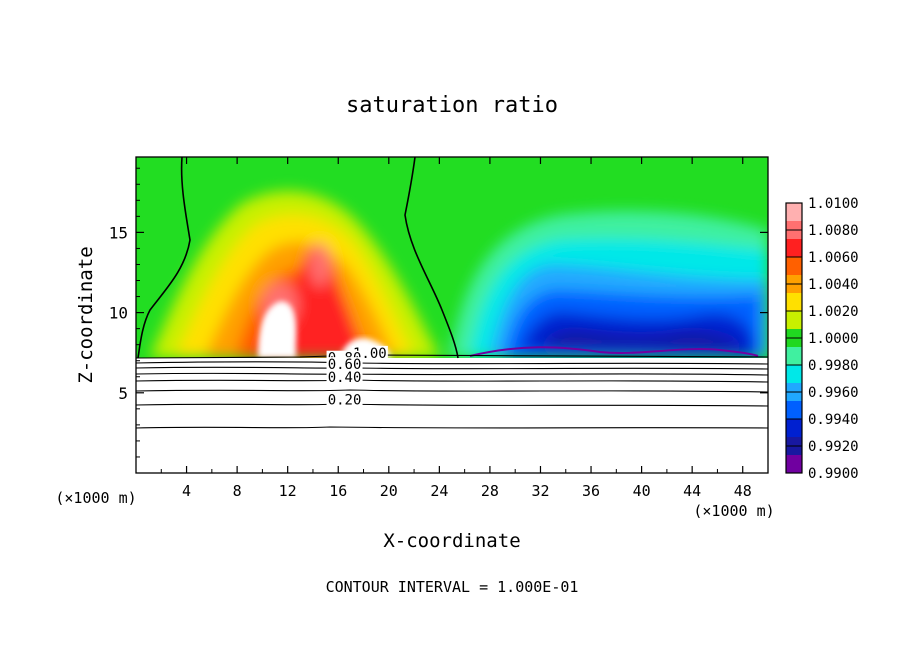  I want to click on contour-line-1-east, so click(431, 258).